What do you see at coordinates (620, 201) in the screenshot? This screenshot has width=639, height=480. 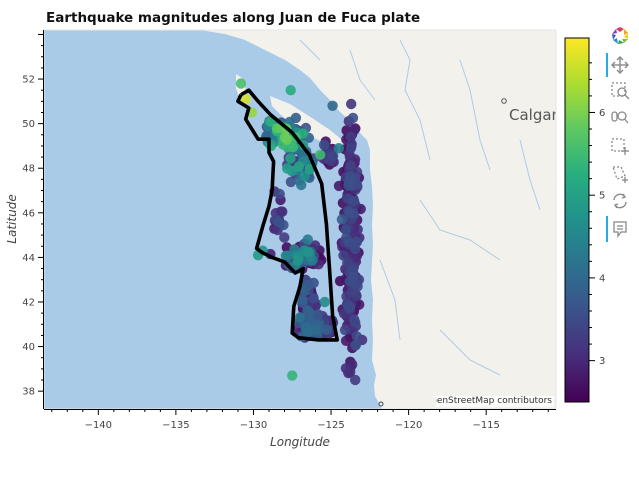 I see `reset-icon` at bounding box center [620, 201].